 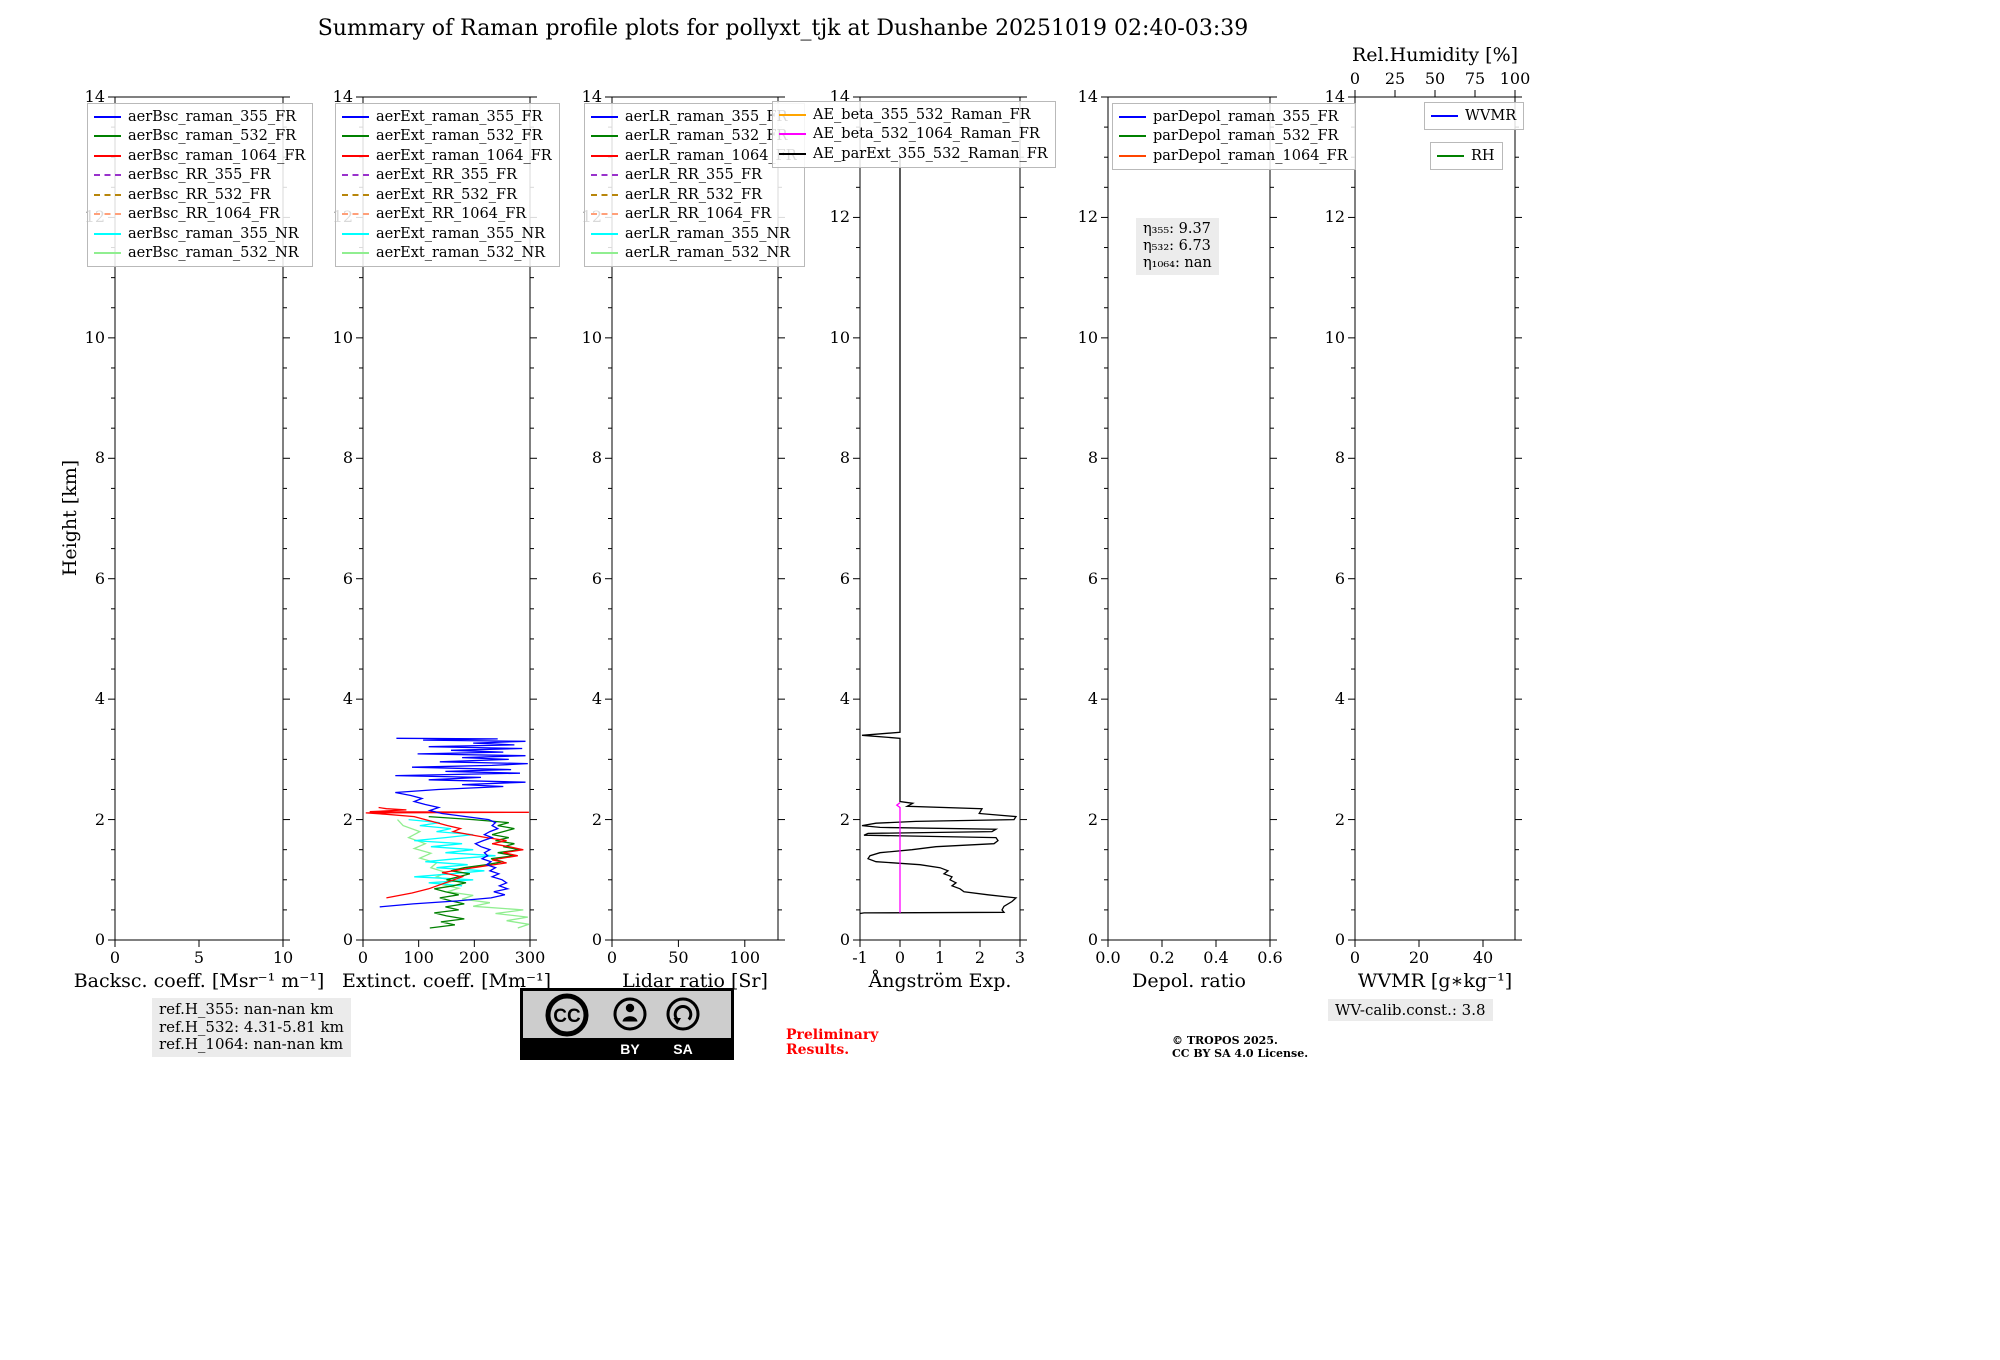 I want to click on preliminary-note: Preliminary Results., so click(x=832, y=1043).